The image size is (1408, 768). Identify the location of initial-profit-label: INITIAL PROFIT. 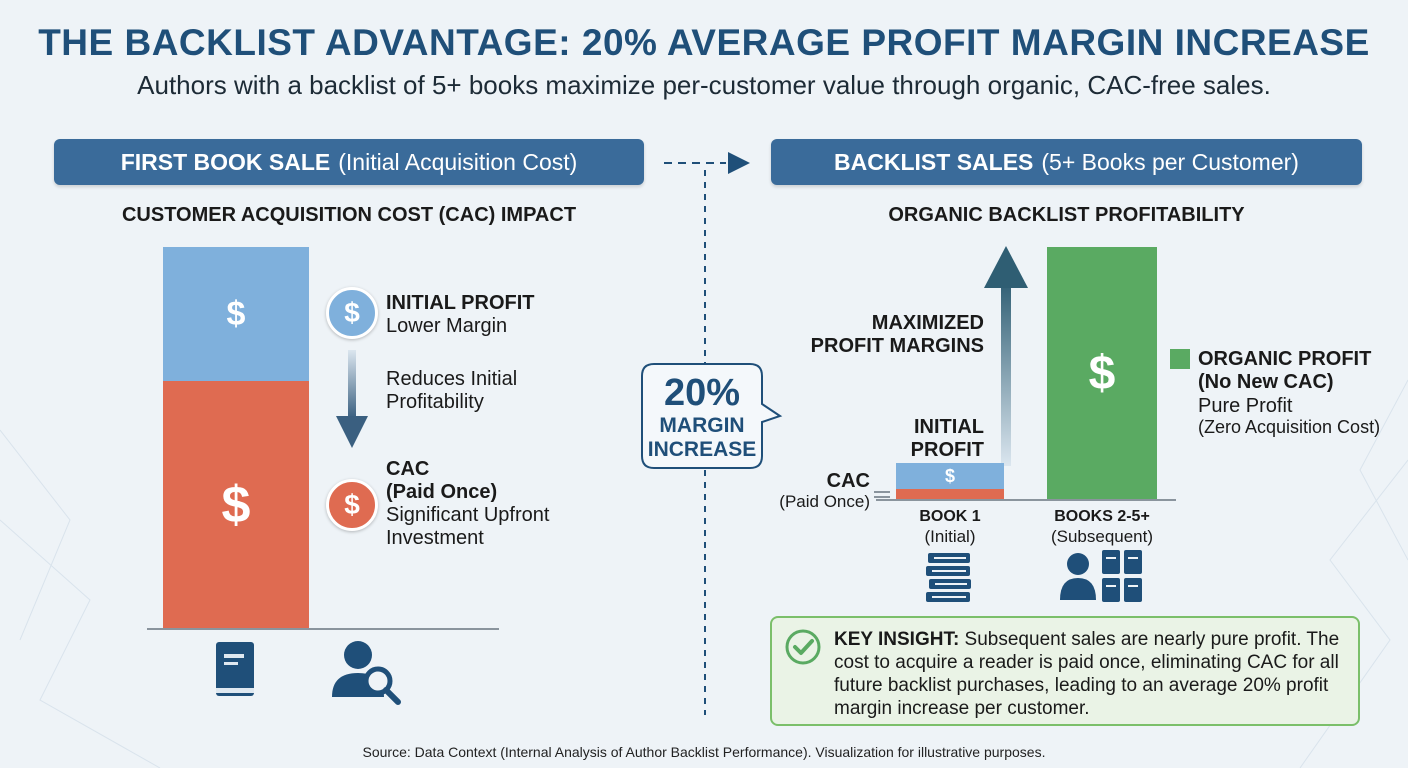
(460, 303).